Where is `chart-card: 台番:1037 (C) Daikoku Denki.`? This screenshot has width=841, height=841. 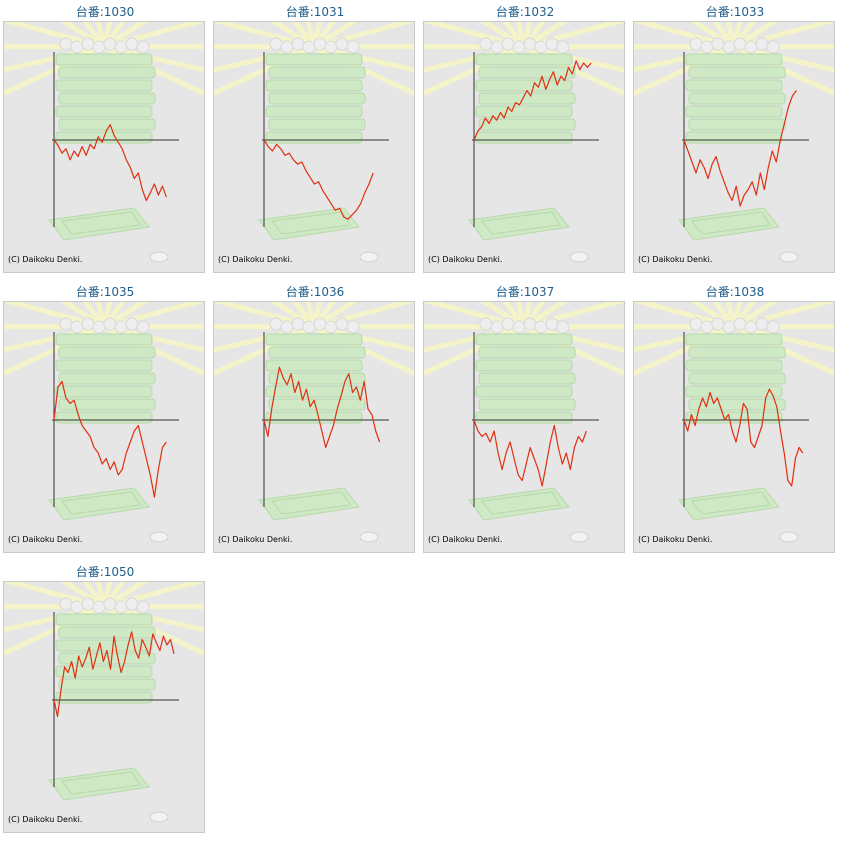 chart-card: 台番:1037 (C) Daikoku Denki. is located at coordinates (525, 420).